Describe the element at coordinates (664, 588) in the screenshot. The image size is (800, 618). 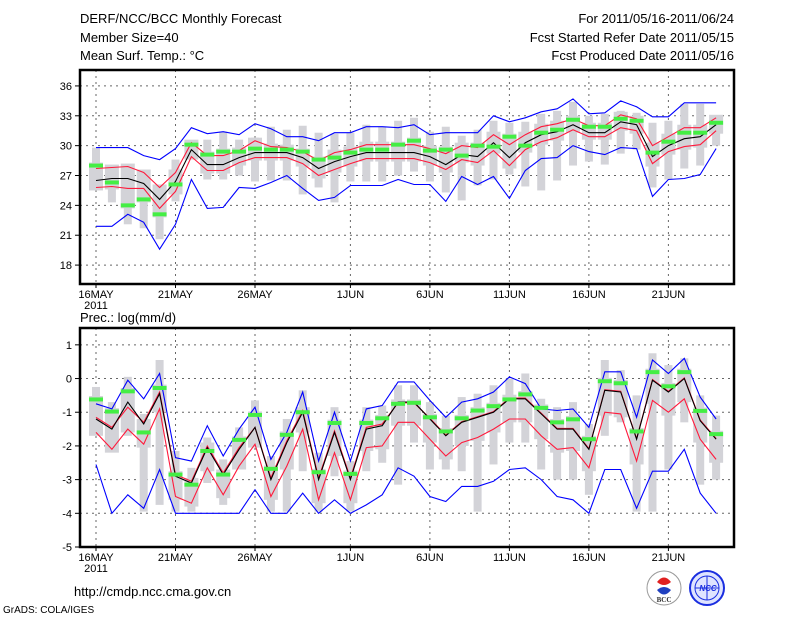
I see `bcc-logo: BCC` at that location.